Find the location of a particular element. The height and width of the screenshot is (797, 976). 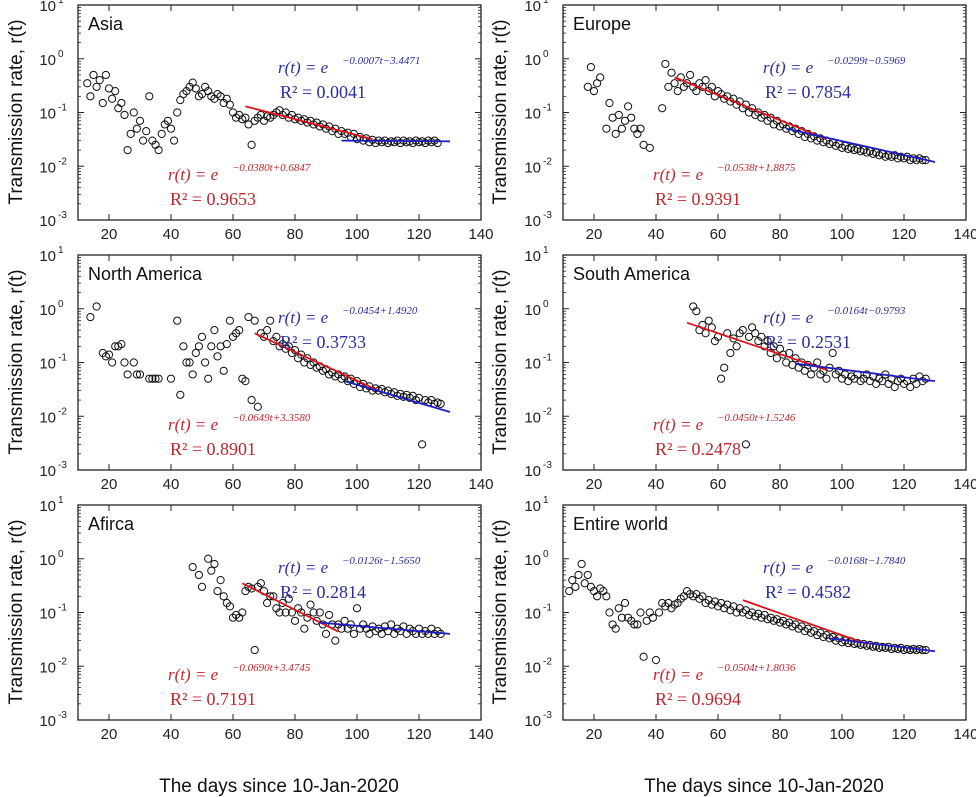

y-axis-title-left-3: Transmission rate, r(t) is located at coordinates (16, 611).